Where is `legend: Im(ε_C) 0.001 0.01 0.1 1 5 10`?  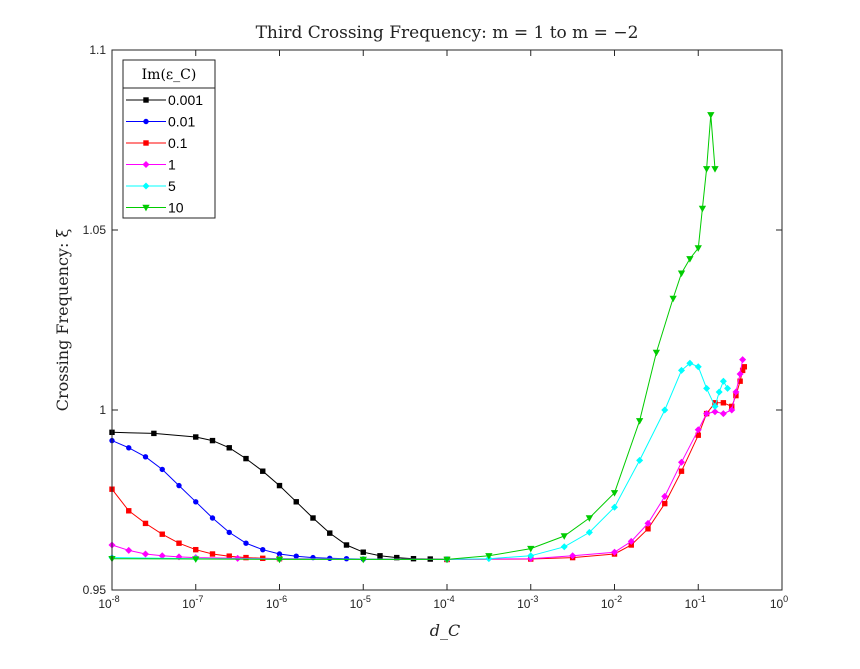
legend: Im(ε_C) 0.001 0.01 0.1 1 5 10 is located at coordinates (169, 139).